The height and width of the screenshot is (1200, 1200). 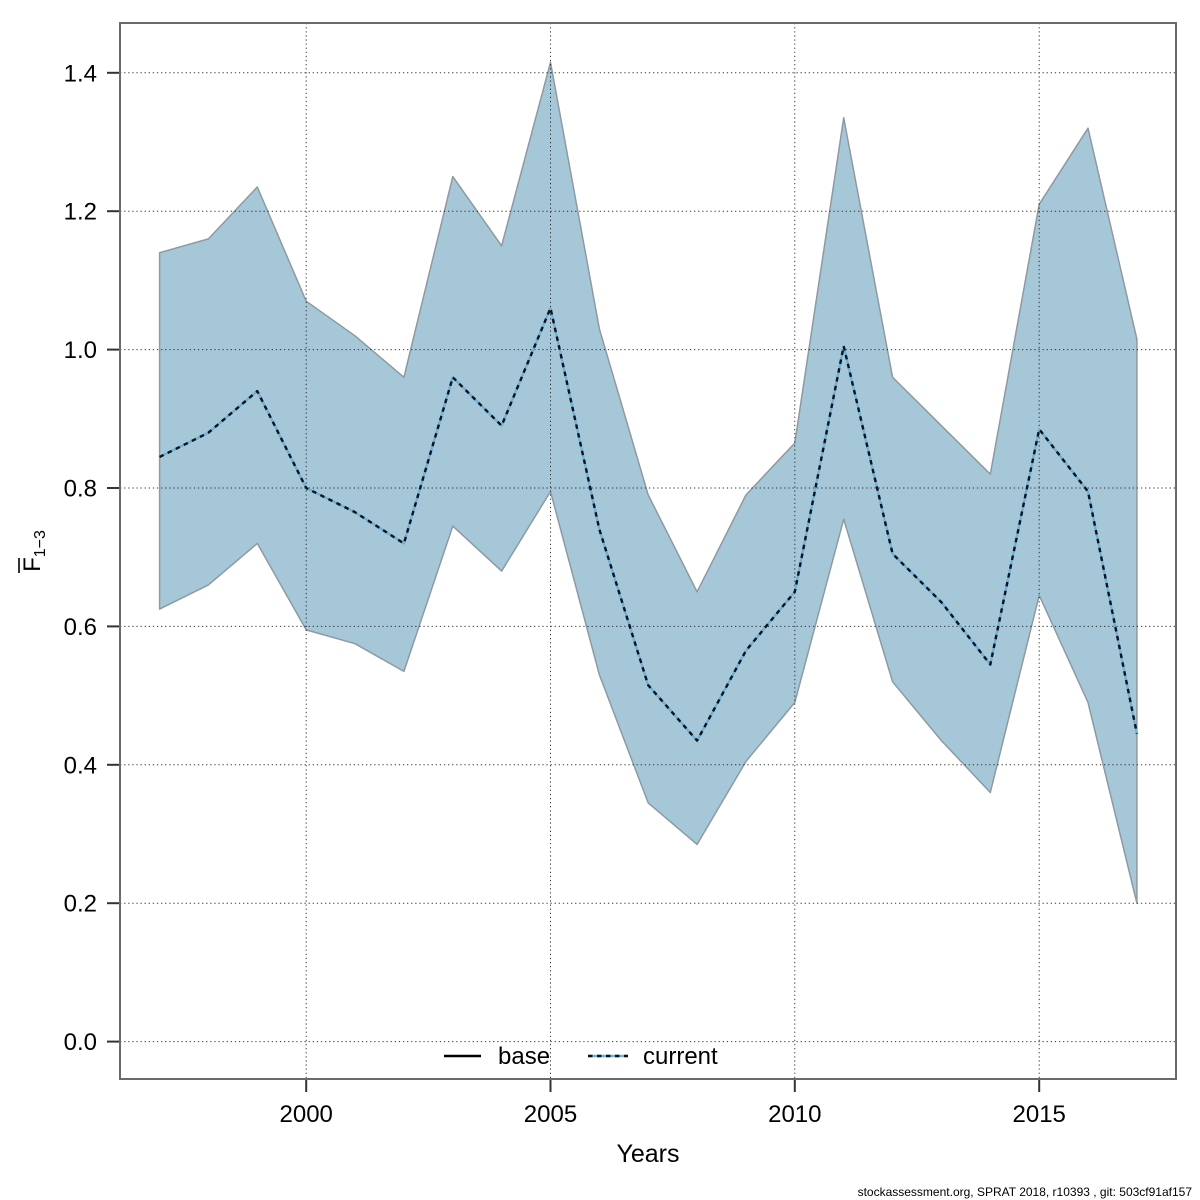 What do you see at coordinates (80, 1042) in the screenshot?
I see `y-tick-label-0.0: 0.0` at bounding box center [80, 1042].